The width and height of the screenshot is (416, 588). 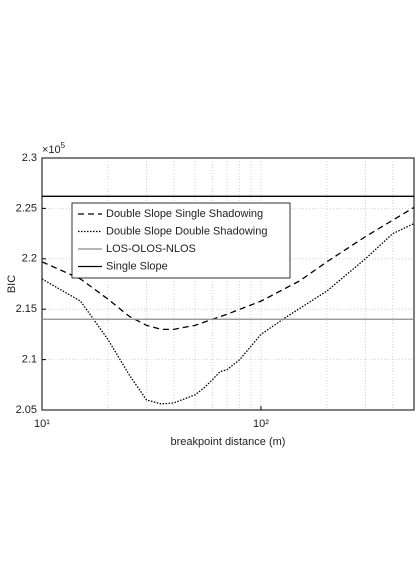 I want to click on x-tick-label: 10¹, so click(x=42, y=424).